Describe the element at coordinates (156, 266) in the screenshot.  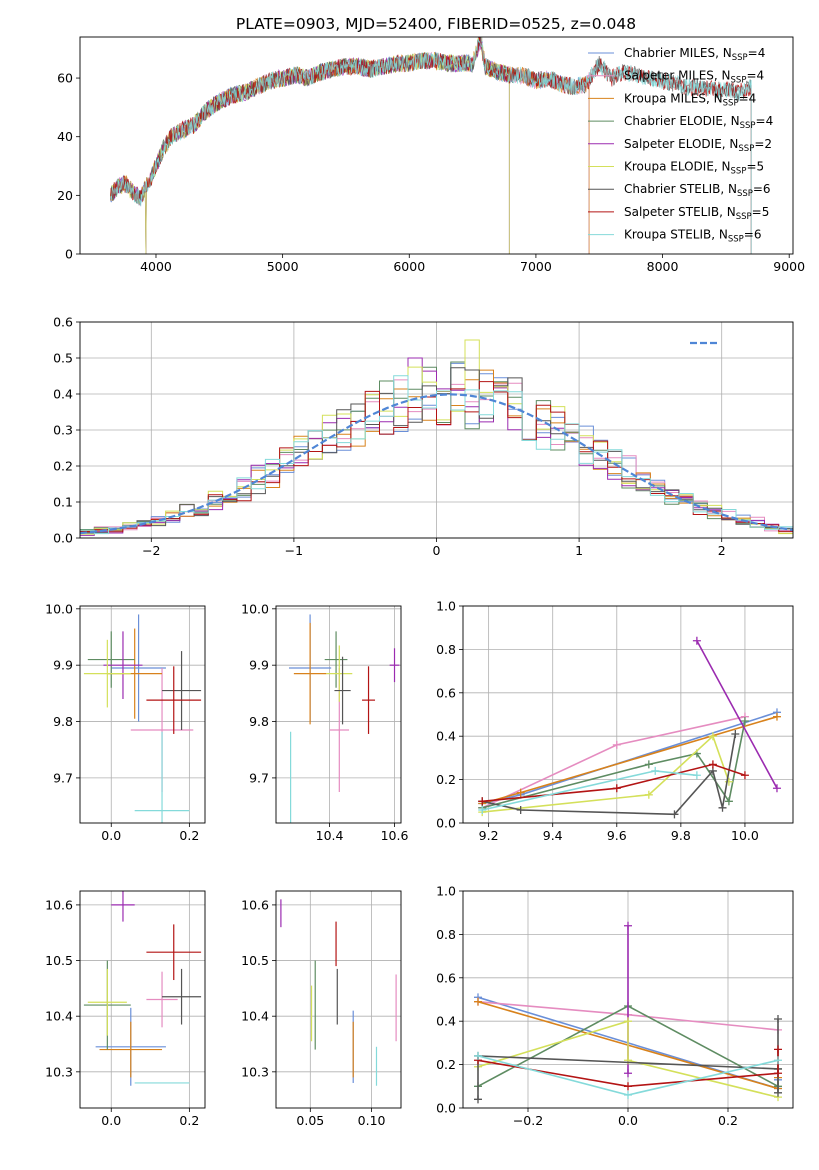
I see `x-tick-label: 4000` at that location.